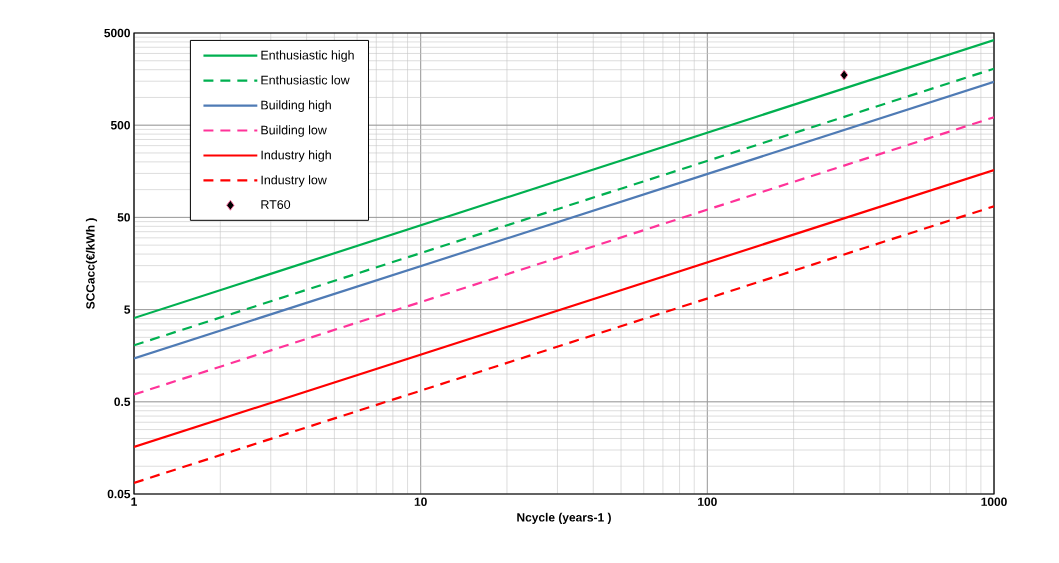 This screenshot has width=1059, height=563. What do you see at coordinates (307, 56) in the screenshot?
I see `legend-label: Enthusiastic high` at bounding box center [307, 56].